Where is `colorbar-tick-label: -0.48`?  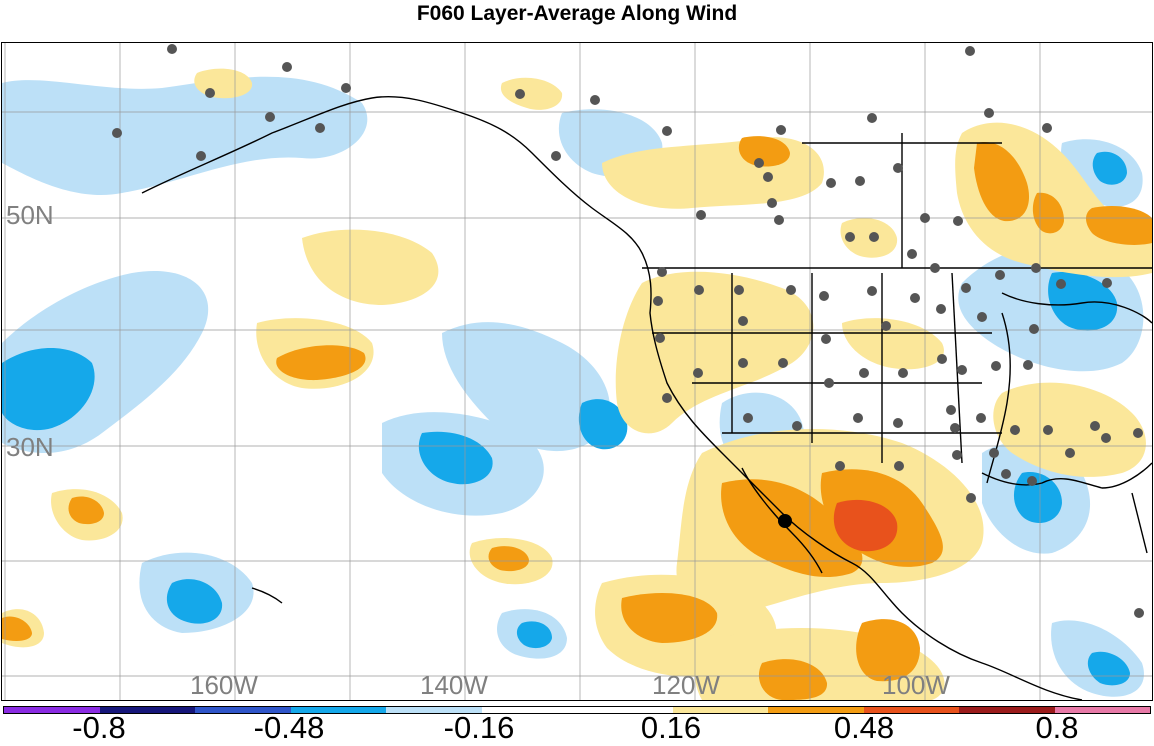
colorbar-tick-label: -0.48 is located at coordinates (289, 727).